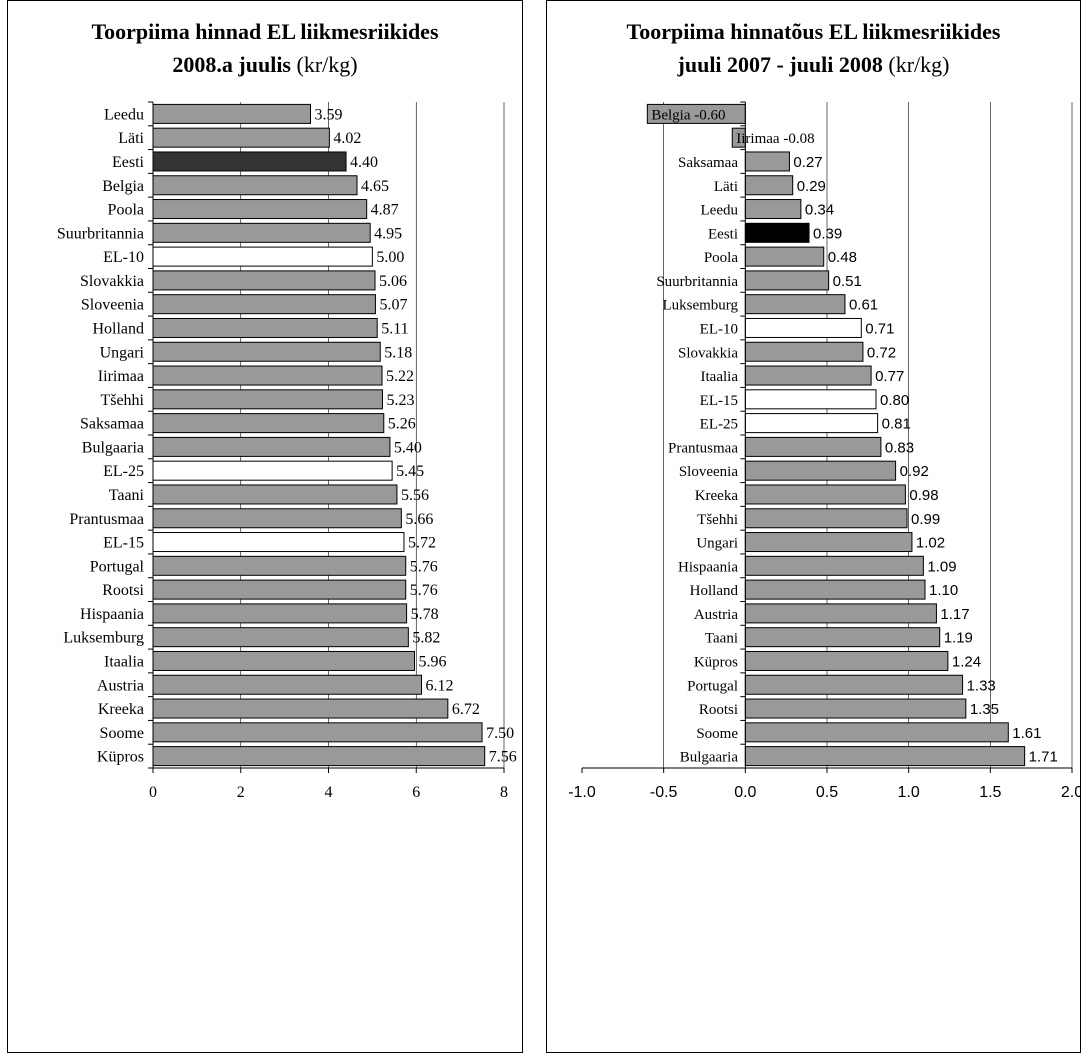 The image size is (1081, 1054). I want to click on increase-value-label: 1.09, so click(941, 566).